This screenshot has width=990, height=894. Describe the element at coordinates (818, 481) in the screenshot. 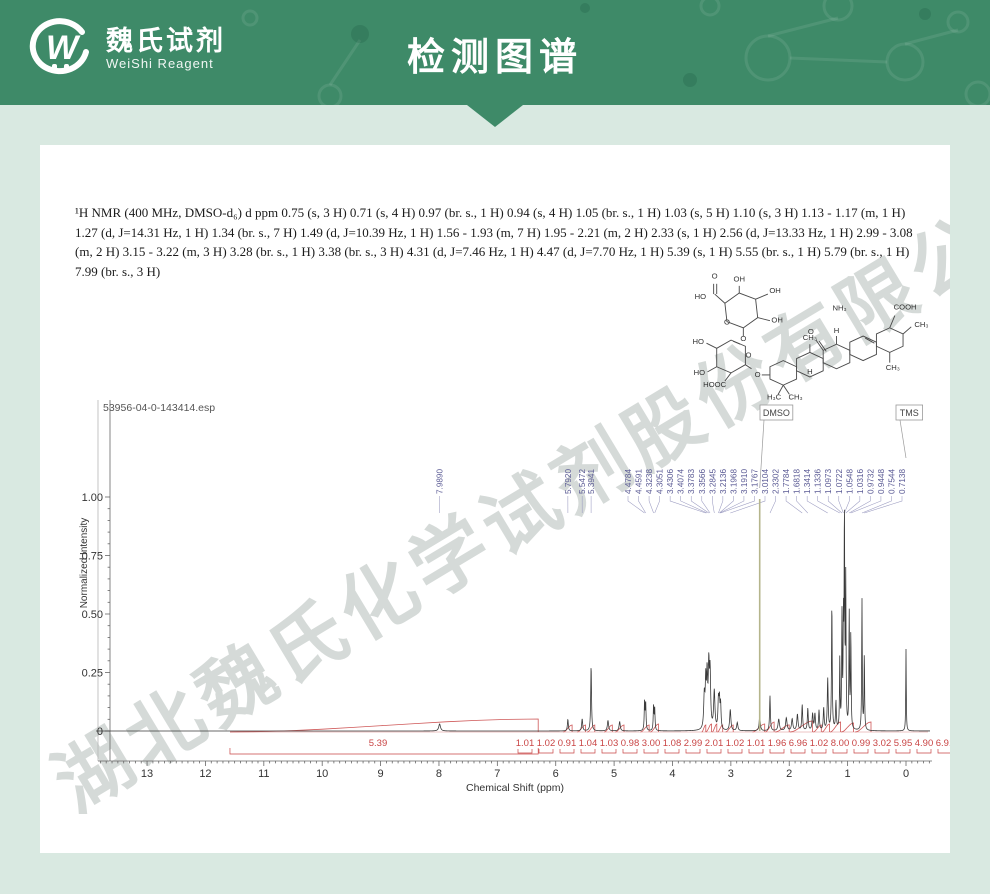

I see `svg-text: 1.1336` at that location.